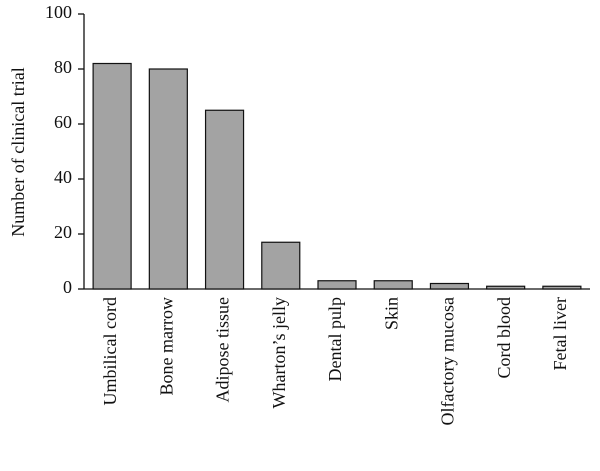 Image resolution: width=600 pixels, height=471 pixels. What do you see at coordinates (110, 351) in the screenshot?
I see `x-tick-label: Umbilical cord` at bounding box center [110, 351].